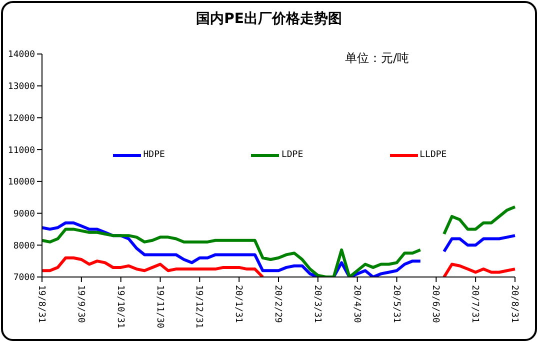 The image size is (538, 342). Describe the element at coordinates (21, 151) in the screenshot. I see `y-tick-label: 11000` at that location.